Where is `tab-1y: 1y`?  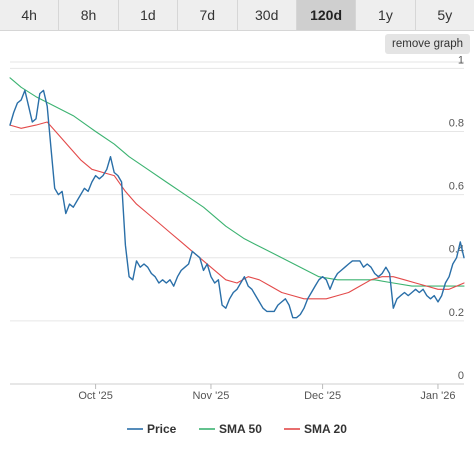 tab-1y: 1y is located at coordinates (386, 15).